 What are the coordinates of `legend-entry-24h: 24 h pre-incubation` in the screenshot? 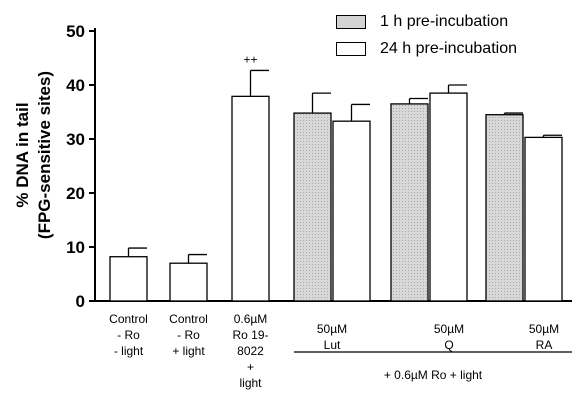 It's located at (426, 49).